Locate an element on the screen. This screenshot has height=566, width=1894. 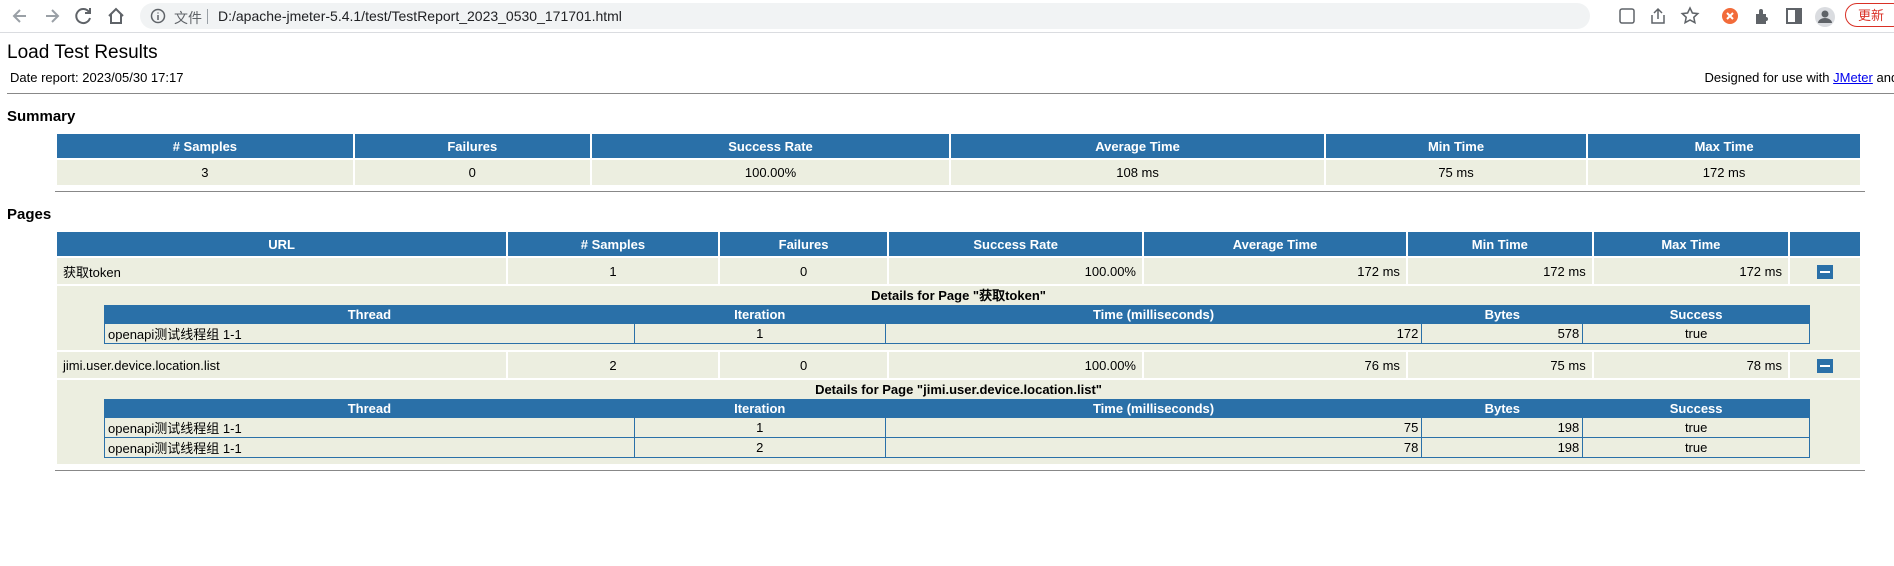
cell: 578 is located at coordinates (1502, 333).